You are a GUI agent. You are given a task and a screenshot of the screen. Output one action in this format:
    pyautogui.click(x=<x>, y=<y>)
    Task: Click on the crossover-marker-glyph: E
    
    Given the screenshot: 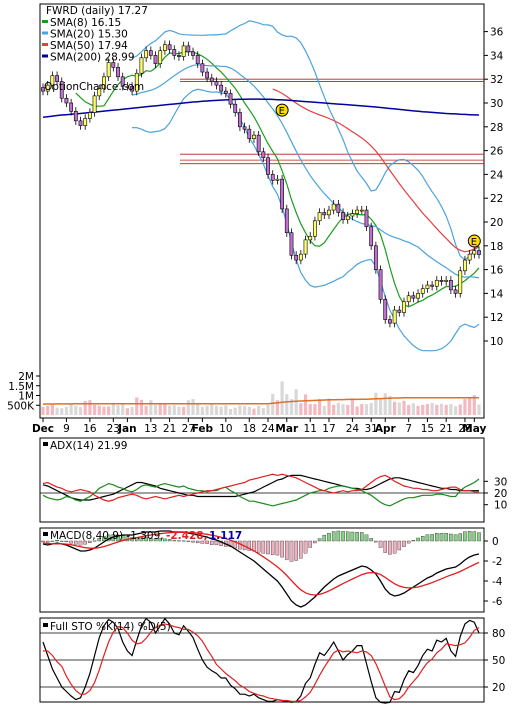 What is the action you would take?
    pyautogui.click(x=474, y=242)
    